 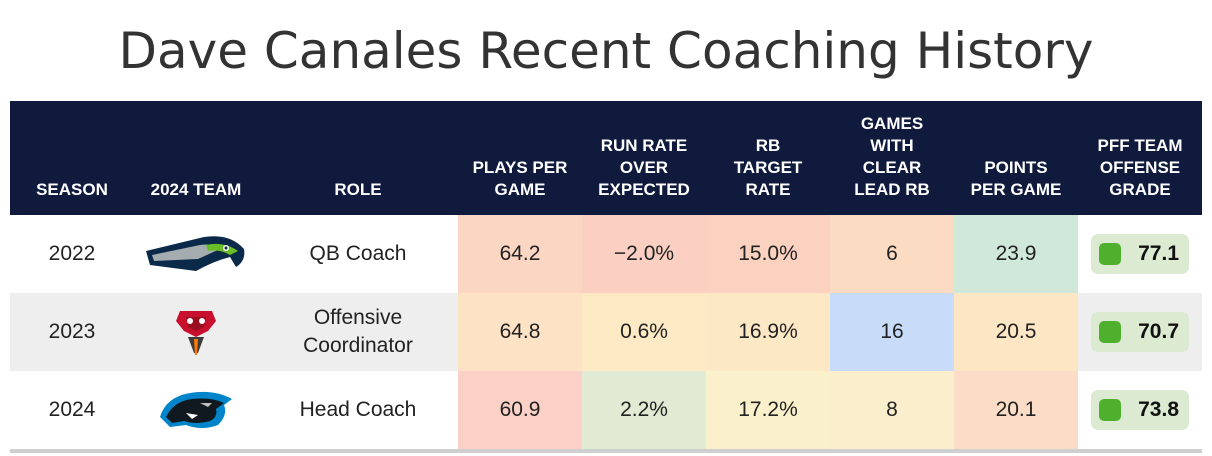 I want to click on header-run-rate-over-expected: RUN RATE OVER EXPECTED, so click(x=644, y=167).